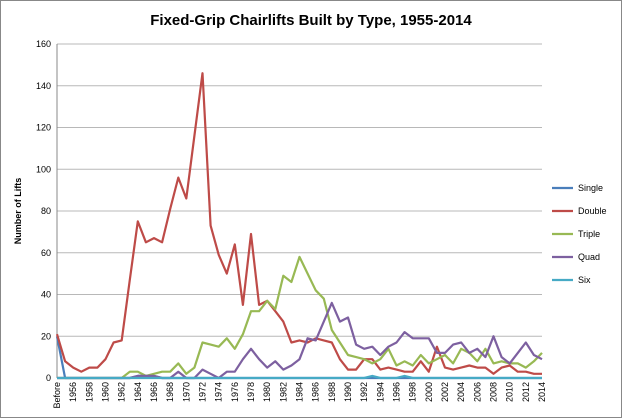  Describe the element at coordinates (106, 392) in the screenshot. I see `x-tick-label: 1960` at that location.